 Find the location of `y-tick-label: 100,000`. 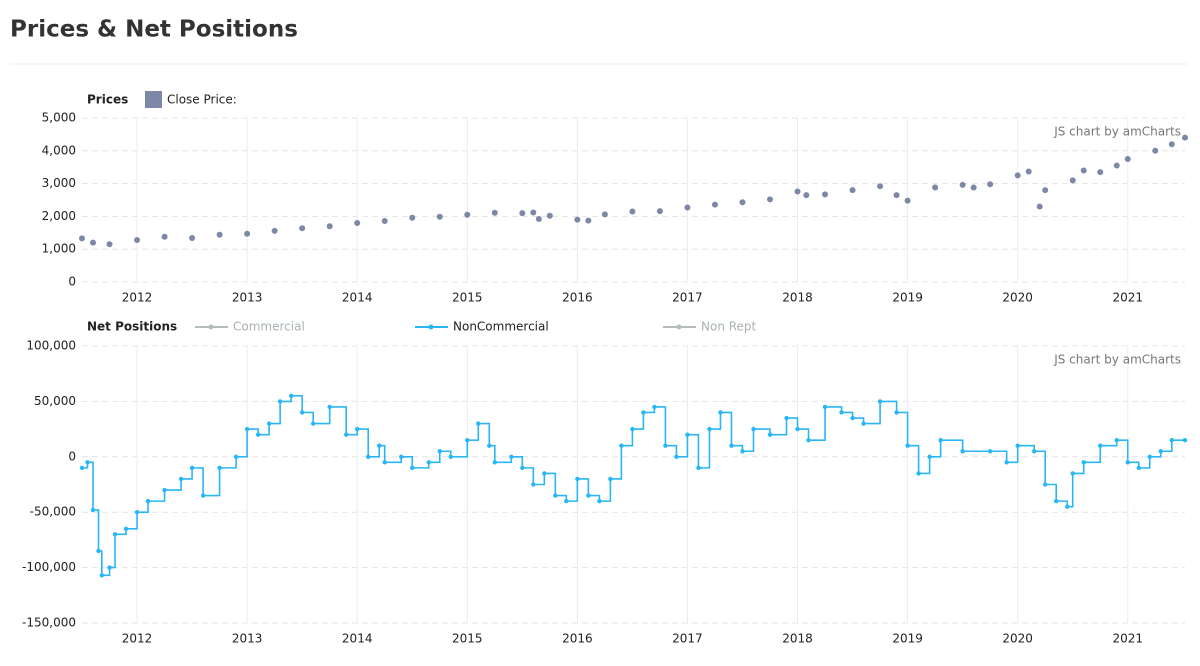

y-tick-label: 100,000 is located at coordinates (51, 346).